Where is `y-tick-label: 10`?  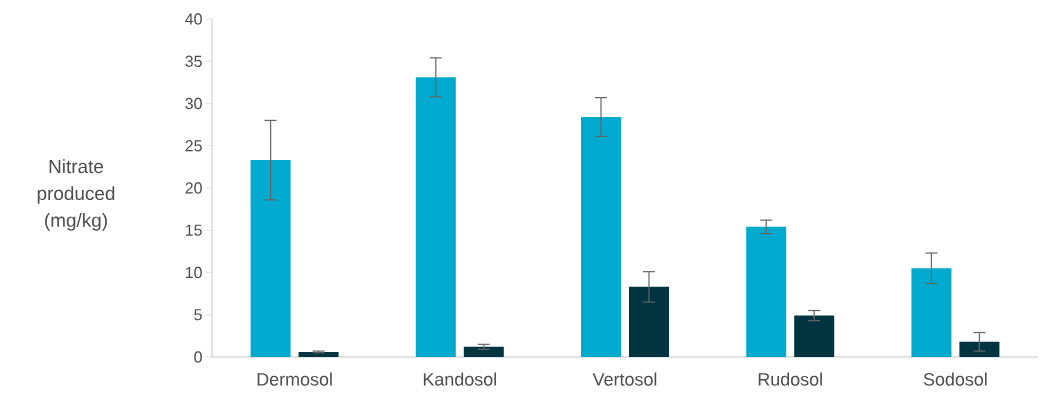
y-tick-label: 10 is located at coordinates (193, 272).